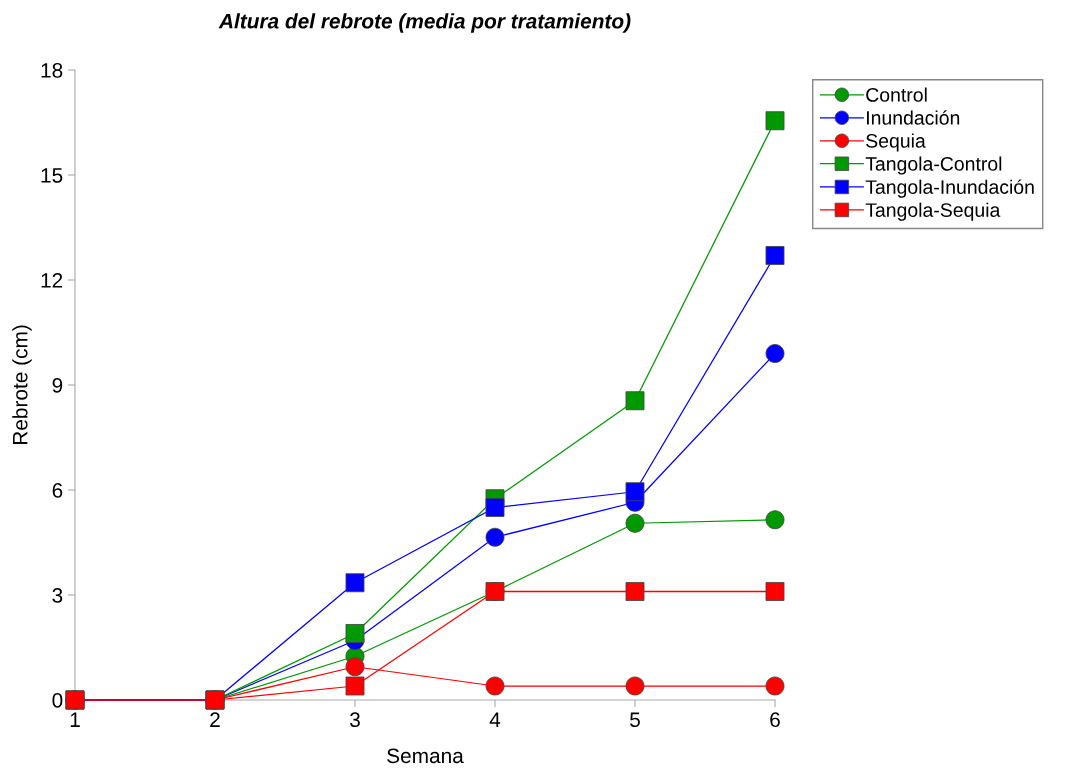 This screenshot has height=784, width=1070. What do you see at coordinates (896, 142) in the screenshot?
I see `legend-label: Sequia` at bounding box center [896, 142].